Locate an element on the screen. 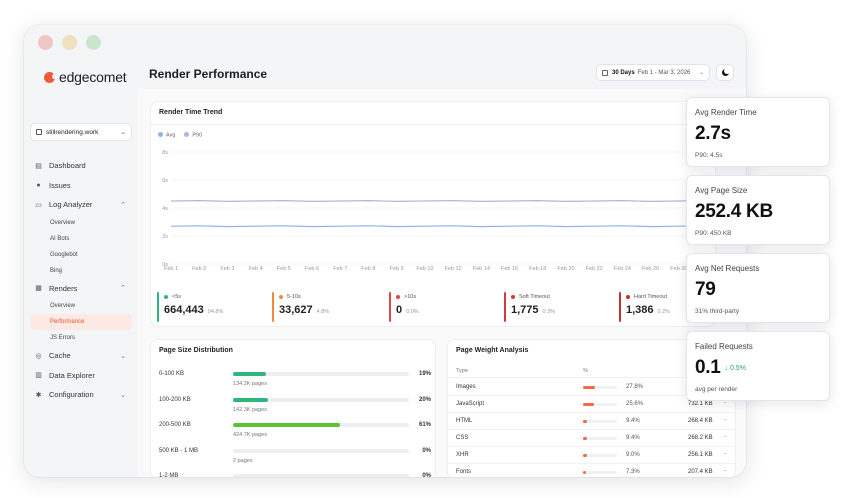  x-tick-label: Feb 24 is located at coordinates (622, 269).